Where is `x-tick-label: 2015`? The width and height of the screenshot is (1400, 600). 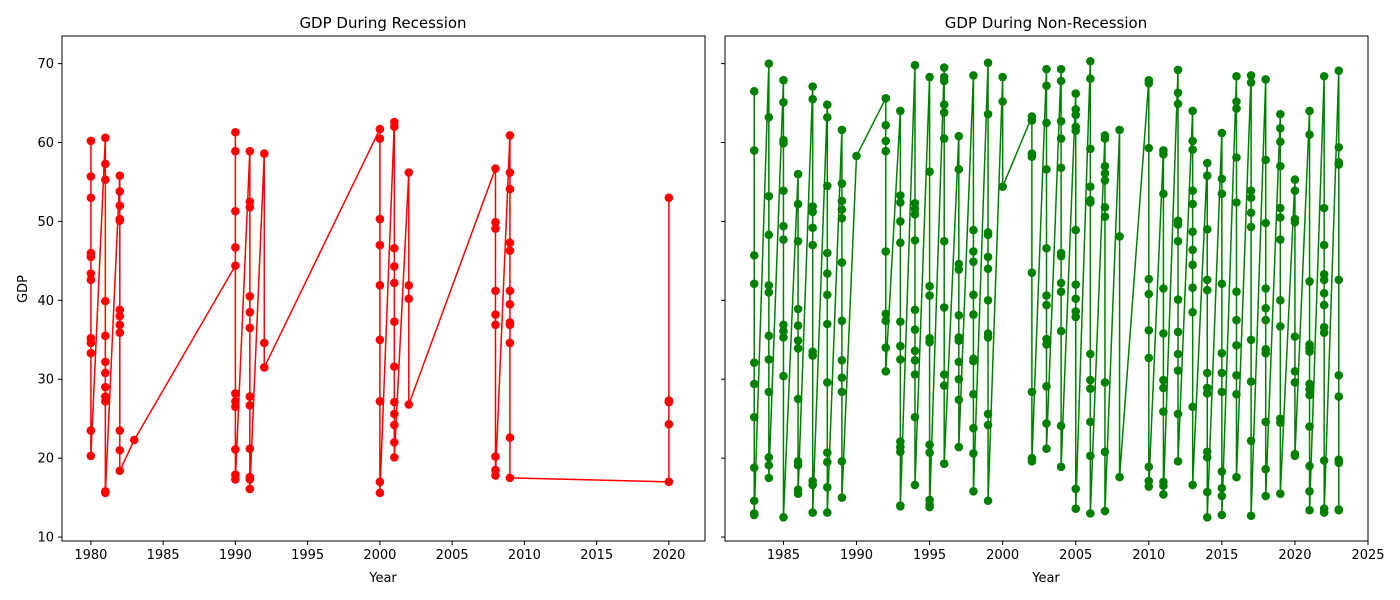
x-tick-label: 2015 is located at coordinates (596, 555).